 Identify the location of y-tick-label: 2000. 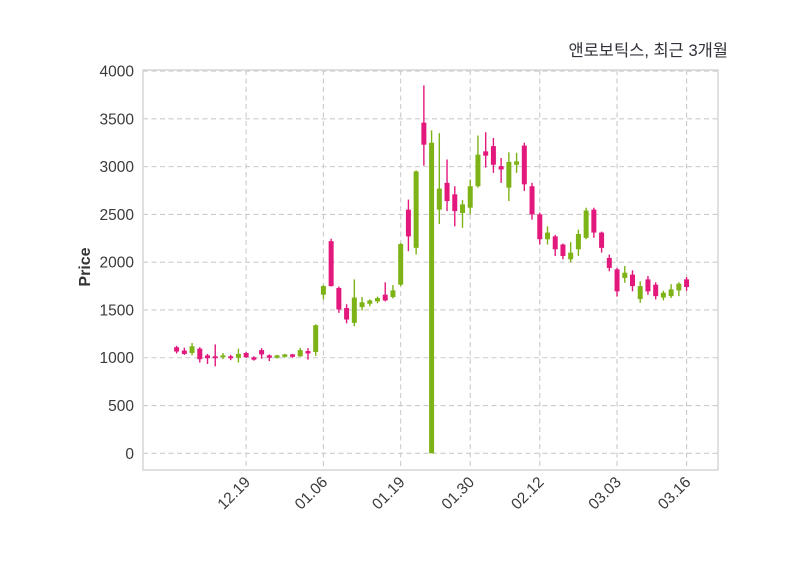
(117, 263).